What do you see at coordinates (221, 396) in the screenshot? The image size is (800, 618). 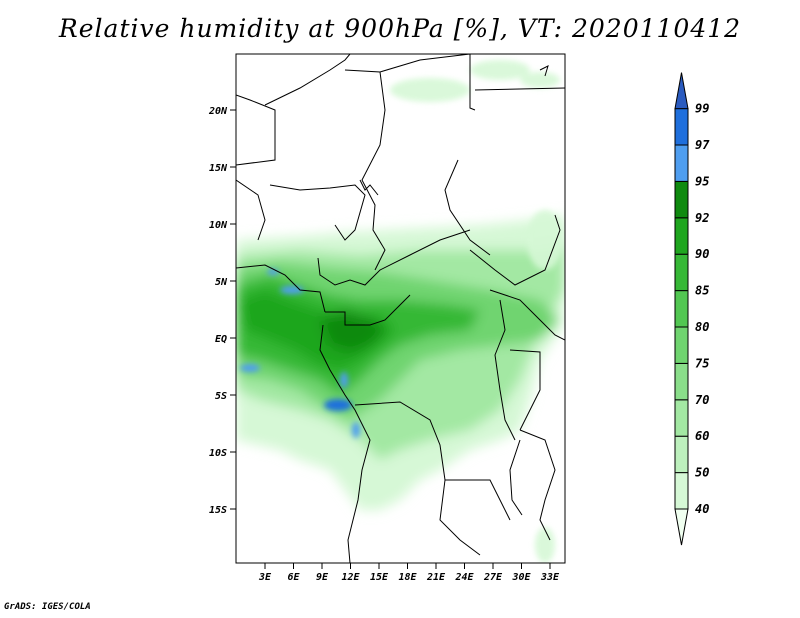 I see `lat-tick-label: 5S` at bounding box center [221, 396].